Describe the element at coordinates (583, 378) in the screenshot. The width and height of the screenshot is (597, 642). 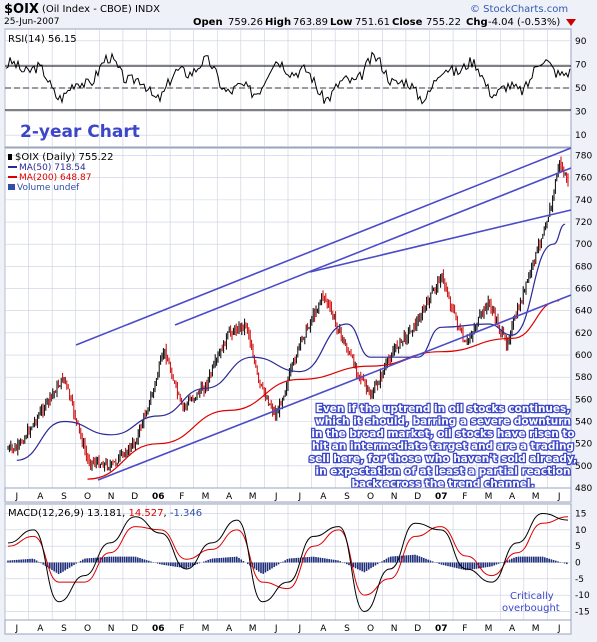
I see `price-tick-label: 580` at that location.